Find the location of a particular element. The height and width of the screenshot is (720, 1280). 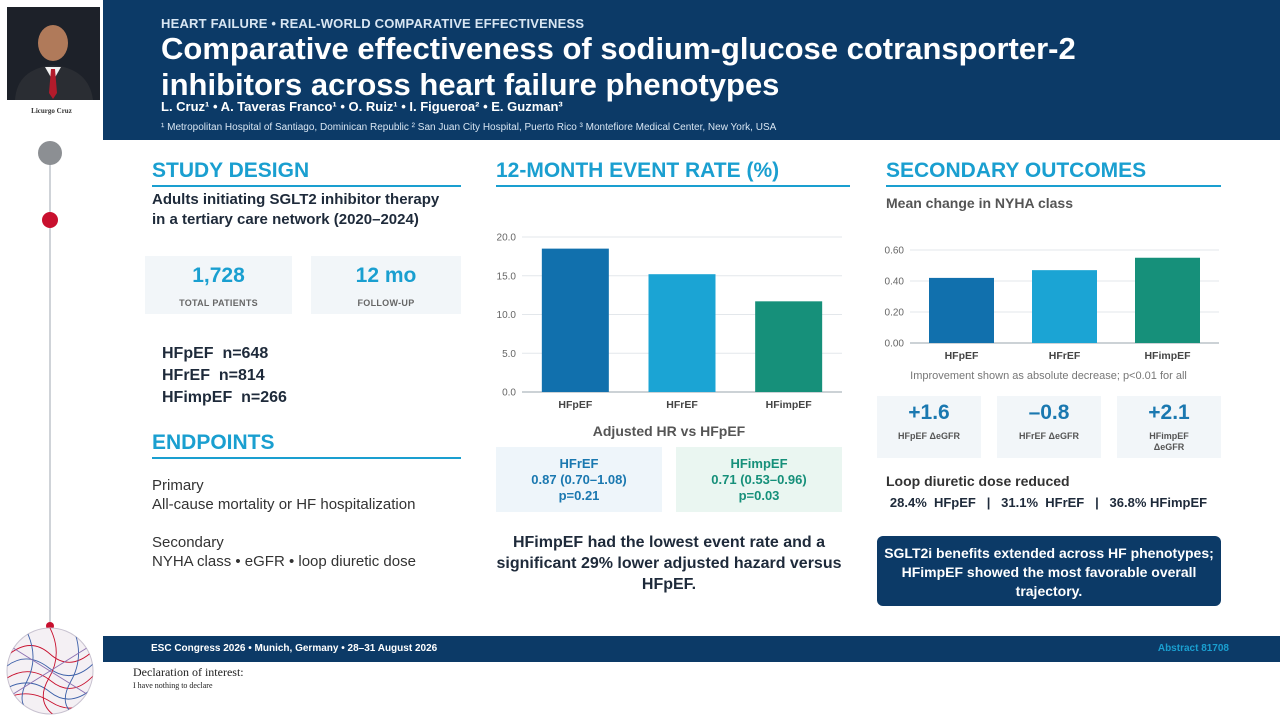

endpoints-heading: ENDPOINTS is located at coordinates (306, 445).